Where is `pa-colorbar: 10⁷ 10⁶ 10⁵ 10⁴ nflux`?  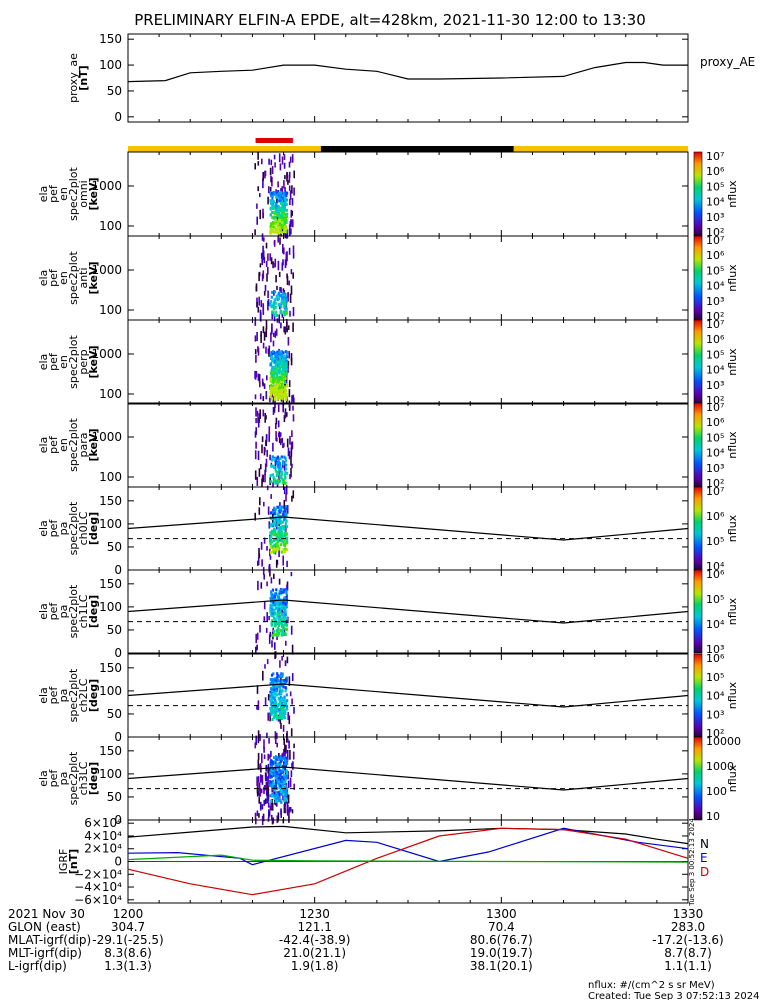 pa-colorbar: 10⁷ 10⁶ 10⁵ 10⁴ nflux is located at coordinates (716, 529).